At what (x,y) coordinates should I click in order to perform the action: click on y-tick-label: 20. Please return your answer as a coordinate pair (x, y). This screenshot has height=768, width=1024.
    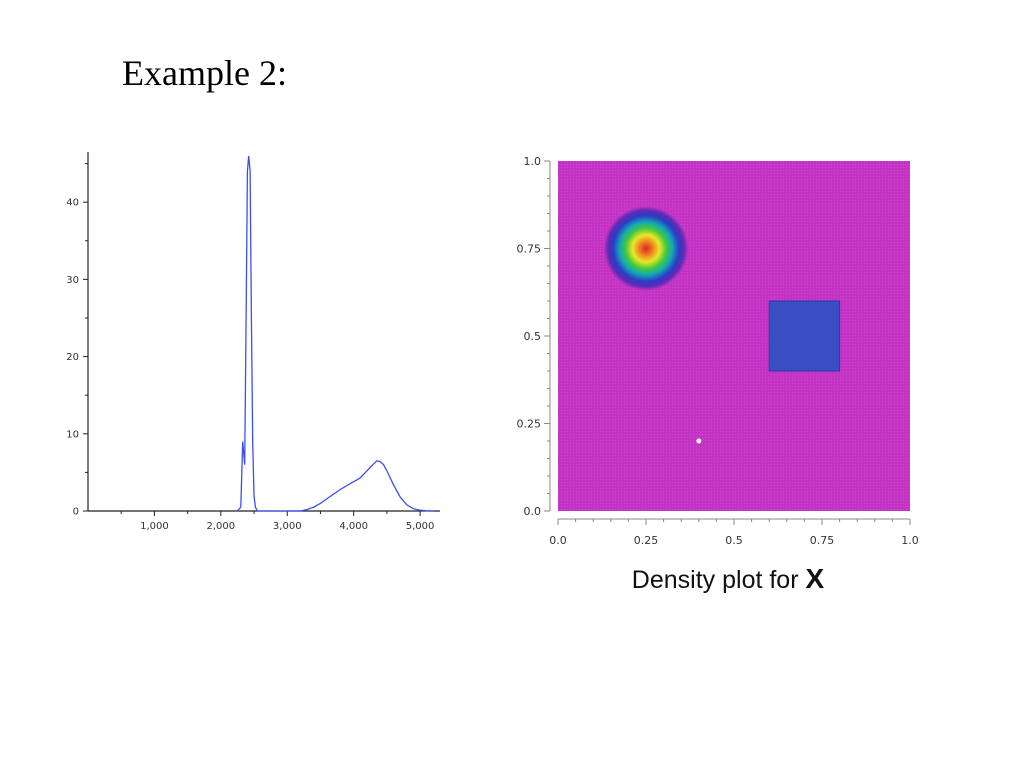
    Looking at the image, I should click on (72, 357).